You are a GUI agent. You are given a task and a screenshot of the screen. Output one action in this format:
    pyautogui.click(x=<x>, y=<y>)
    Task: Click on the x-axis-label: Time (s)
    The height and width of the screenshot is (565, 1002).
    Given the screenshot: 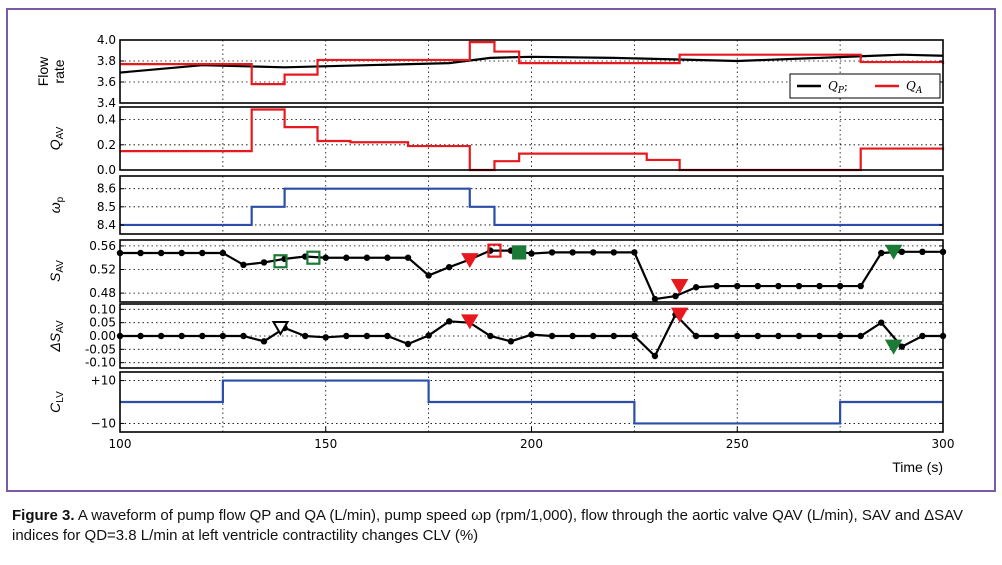 What is the action you would take?
    pyautogui.click(x=917, y=467)
    